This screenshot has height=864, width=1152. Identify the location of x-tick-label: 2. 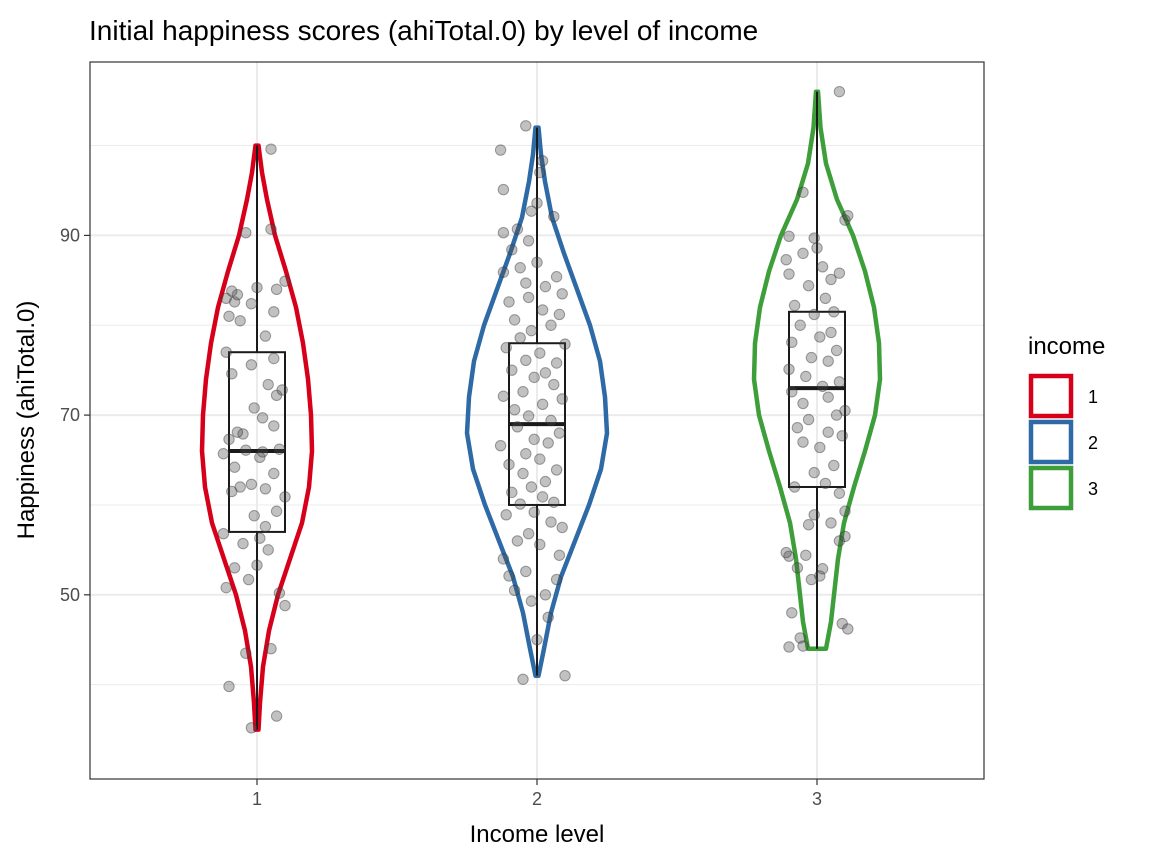
(537, 799).